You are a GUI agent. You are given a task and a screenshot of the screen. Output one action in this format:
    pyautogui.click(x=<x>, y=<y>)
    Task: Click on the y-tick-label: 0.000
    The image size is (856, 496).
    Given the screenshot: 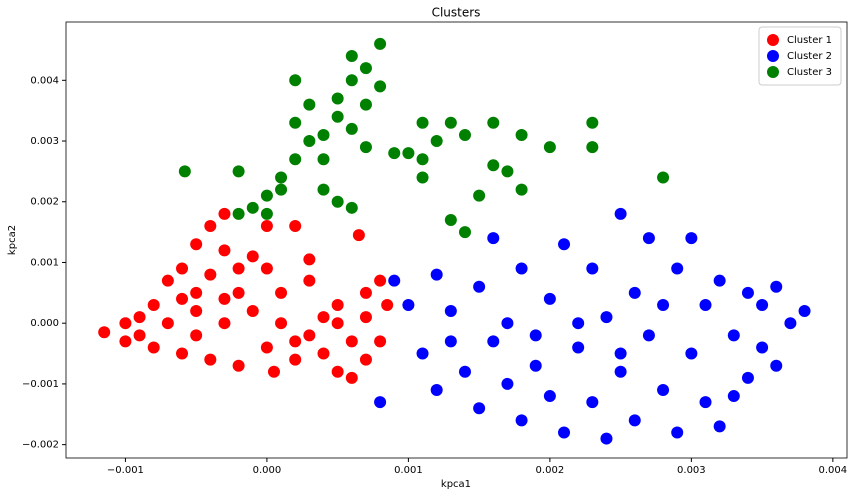 What is the action you would take?
    pyautogui.click(x=44, y=323)
    